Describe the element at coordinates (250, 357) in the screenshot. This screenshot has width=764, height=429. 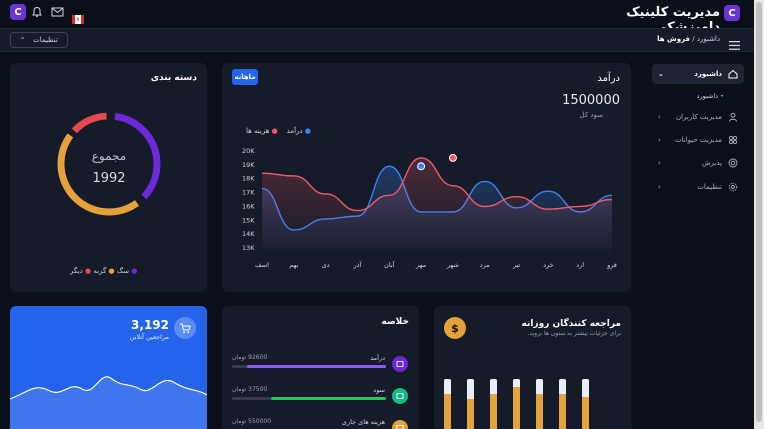
I see `summary-row-amount: 92600 تومان` at that location.